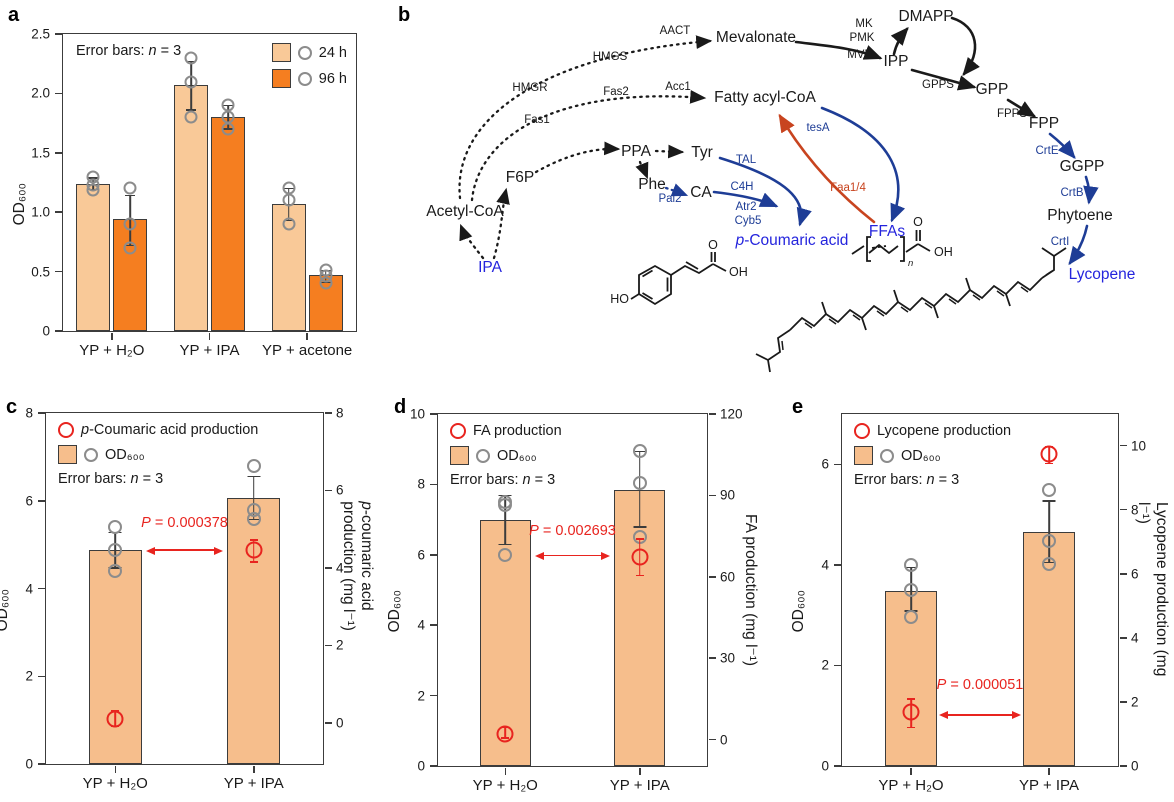 This screenshot has width=1174, height=802. Describe the element at coordinates (29, 676) in the screenshot. I see `left-y-tick-label: 2` at that location.